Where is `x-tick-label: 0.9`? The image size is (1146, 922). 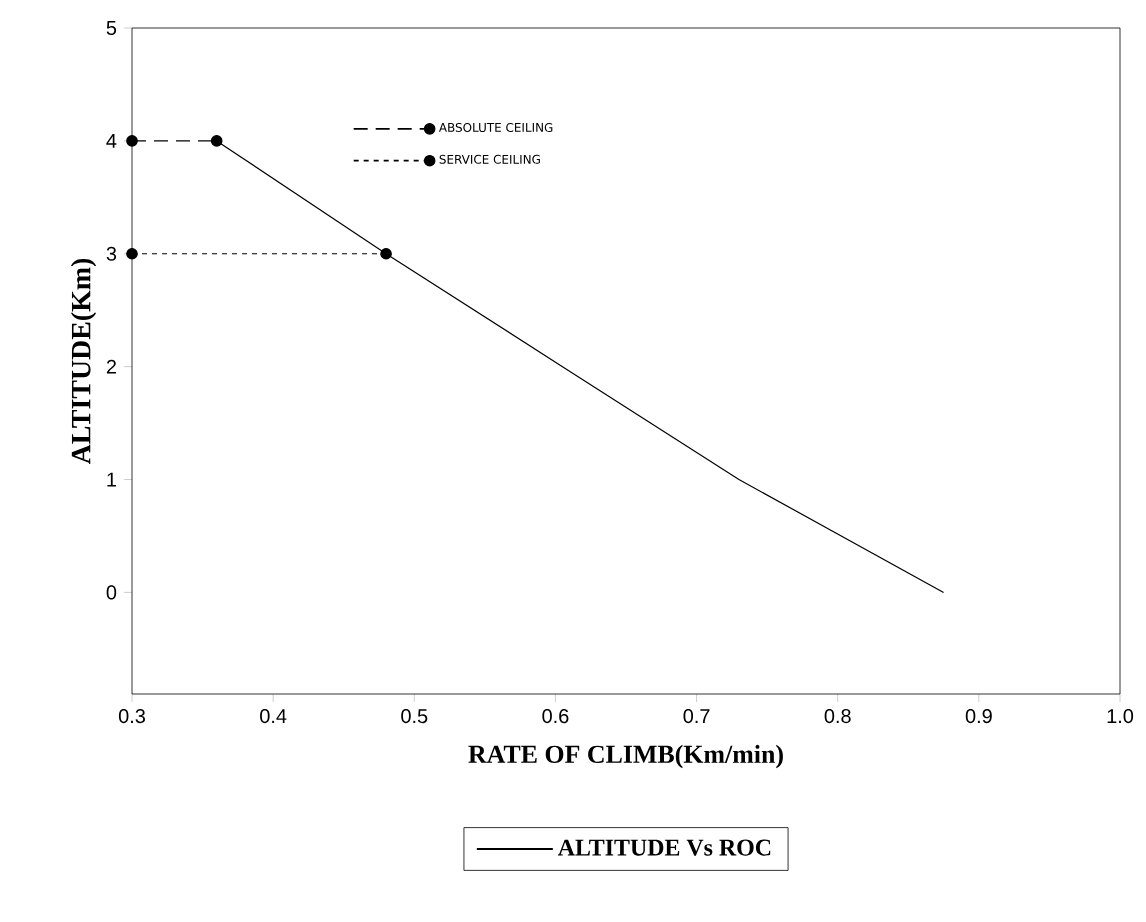
x-tick-label: 0.9 is located at coordinates (978, 716).